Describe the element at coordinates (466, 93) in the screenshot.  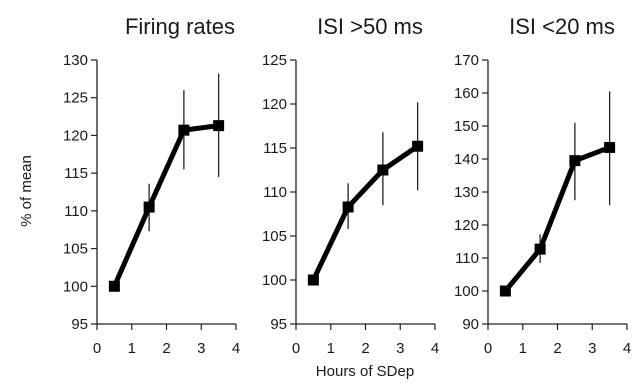
I see `y-tick-label: 160` at that location.